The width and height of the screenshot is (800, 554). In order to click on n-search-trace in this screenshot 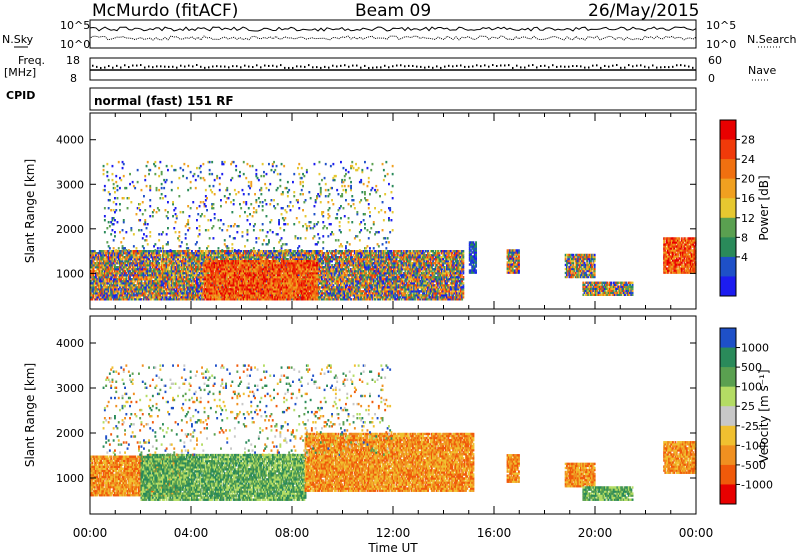, I will do `click(393, 38)`.